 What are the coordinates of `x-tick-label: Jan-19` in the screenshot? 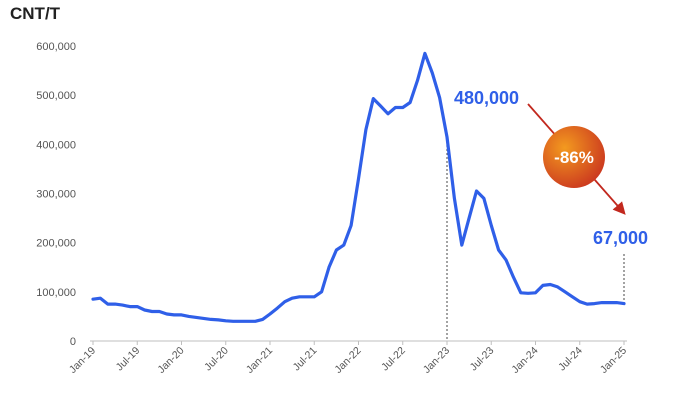 It's located at (82, 360).